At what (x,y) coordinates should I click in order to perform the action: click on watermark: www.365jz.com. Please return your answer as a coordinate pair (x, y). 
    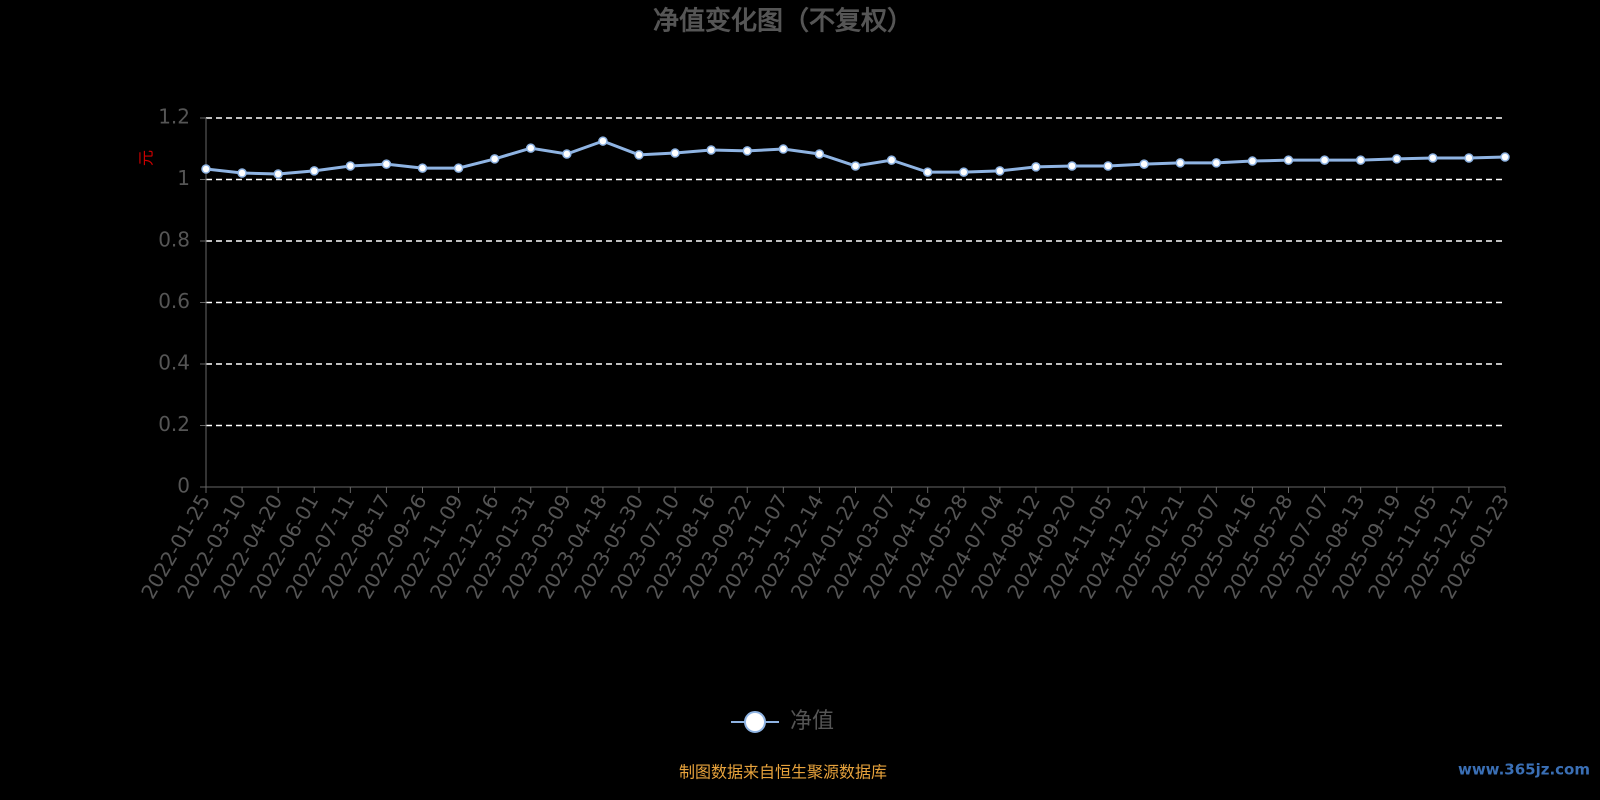
    Looking at the image, I should click on (1524, 770).